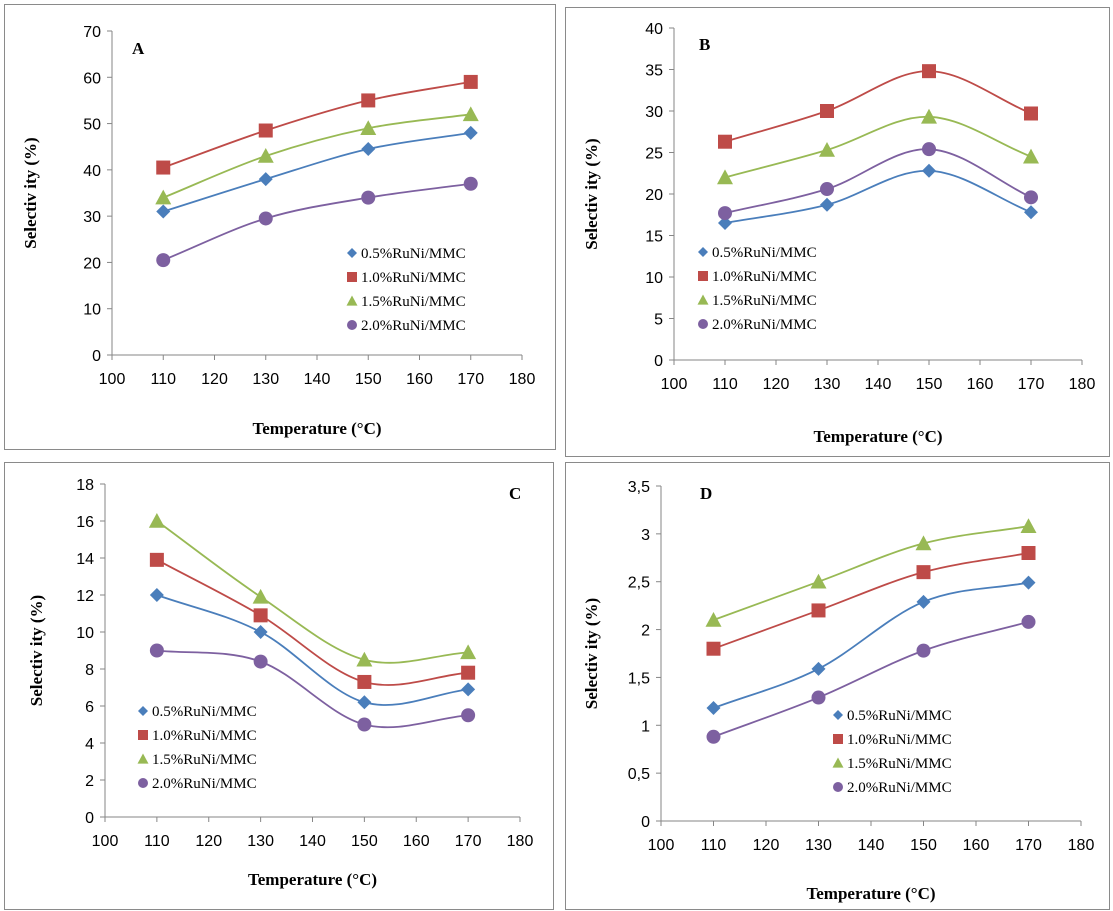 The height and width of the screenshot is (911, 1113). What do you see at coordinates (654, 237) in the screenshot?
I see `y-tick-label: 15` at bounding box center [654, 237].